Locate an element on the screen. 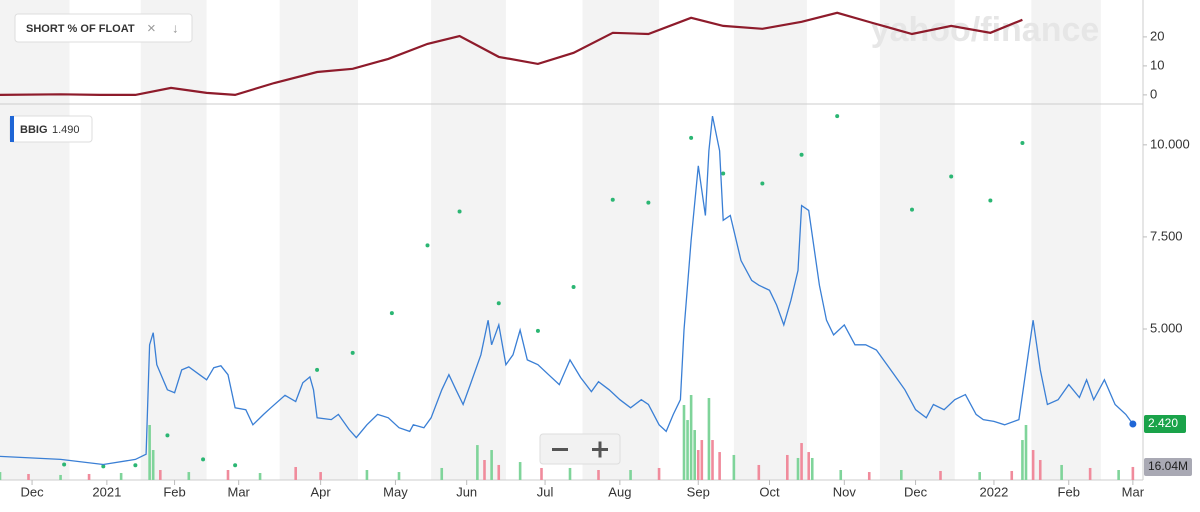  x-tick-label: Oct is located at coordinates (769, 491).